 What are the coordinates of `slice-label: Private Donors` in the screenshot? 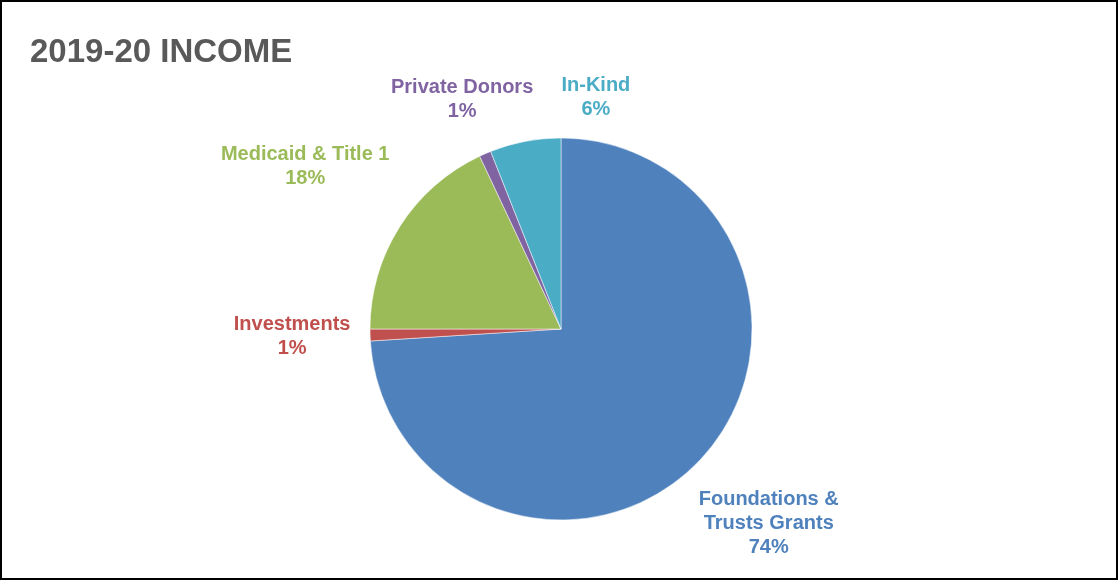 It's located at (462, 86).